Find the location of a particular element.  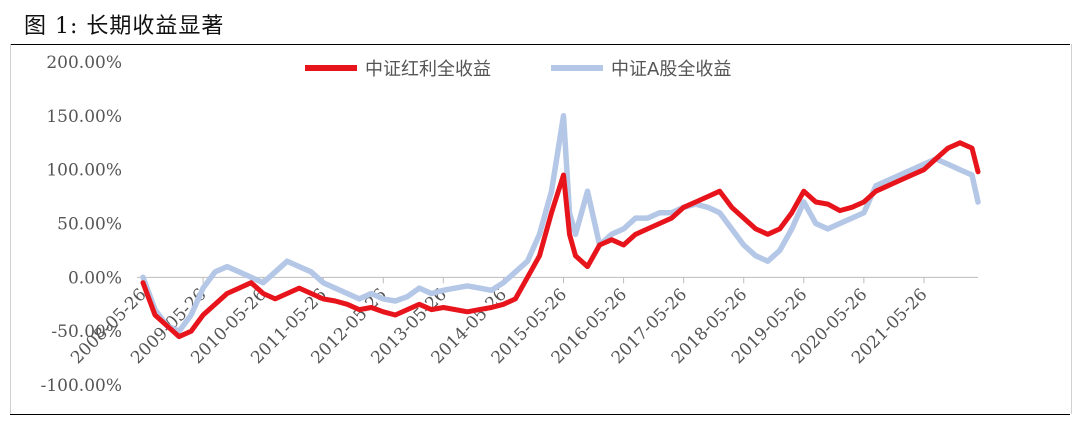

y-tick-label: 200.00% is located at coordinates (84, 63).